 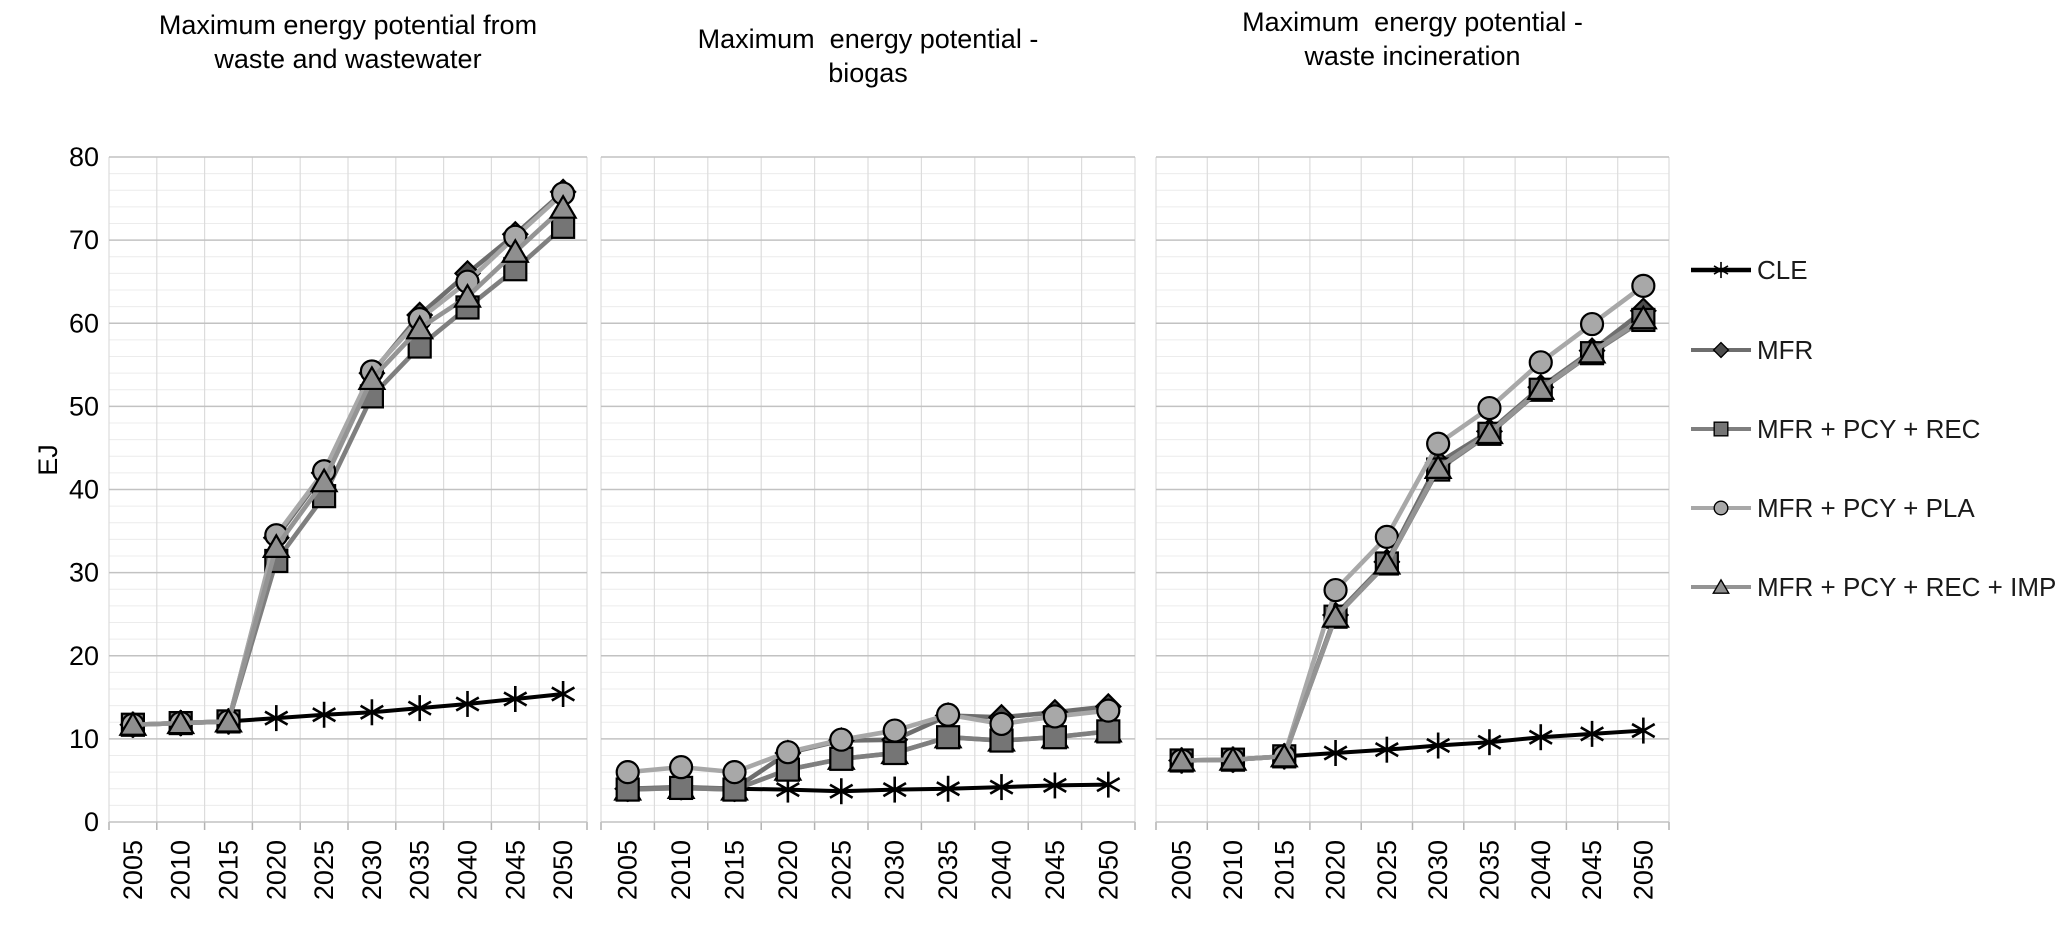 What do you see at coordinates (868, 56) in the screenshot?
I see `chart2-title: Maximum energy potential - biogas` at bounding box center [868, 56].